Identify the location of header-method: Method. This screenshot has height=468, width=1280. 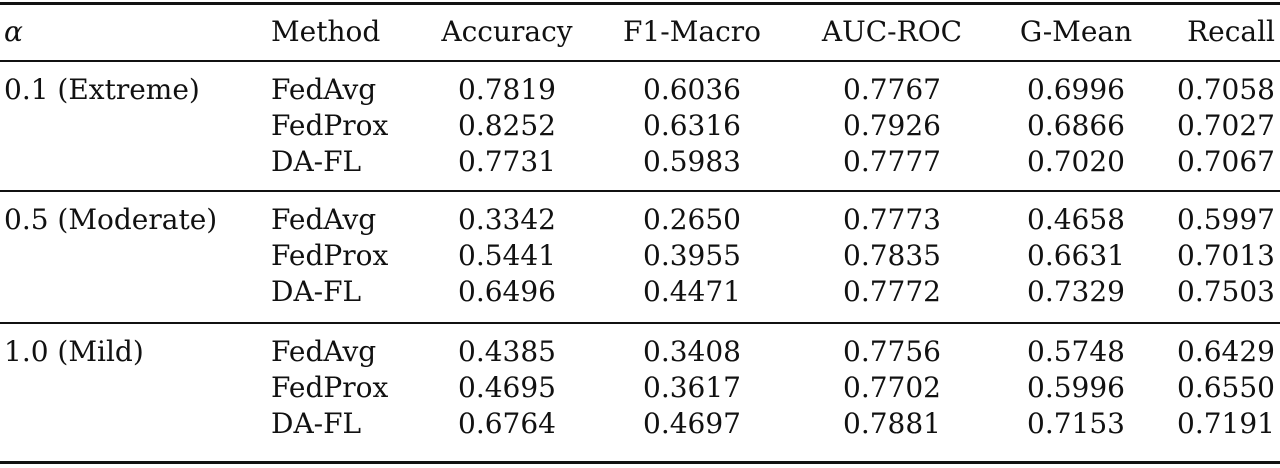
(326, 31).